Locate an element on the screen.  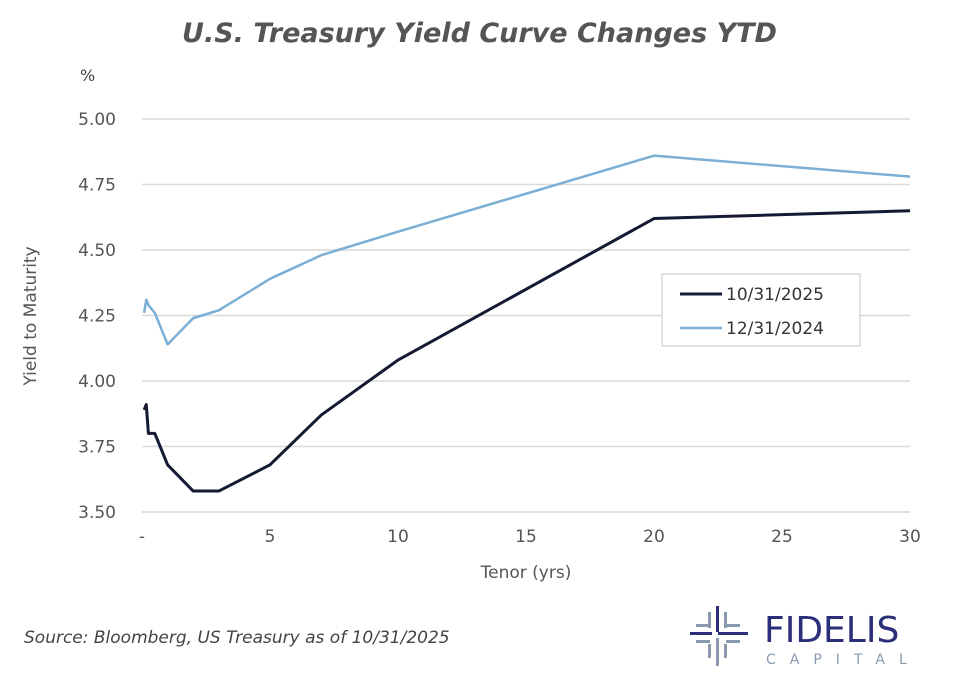
x-tick-label: 30 is located at coordinates (910, 537).